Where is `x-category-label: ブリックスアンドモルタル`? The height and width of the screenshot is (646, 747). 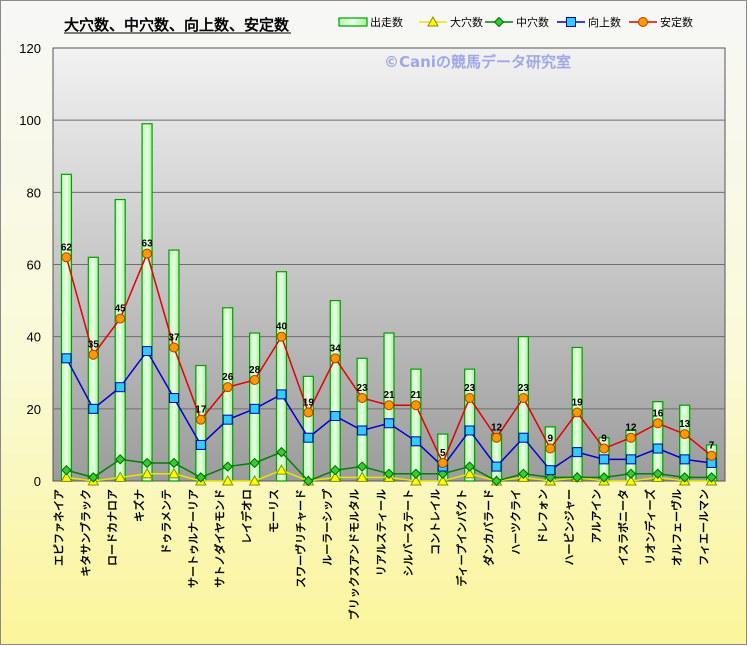 x-category-label: ブリックスアンドモルタル is located at coordinates (354, 554).